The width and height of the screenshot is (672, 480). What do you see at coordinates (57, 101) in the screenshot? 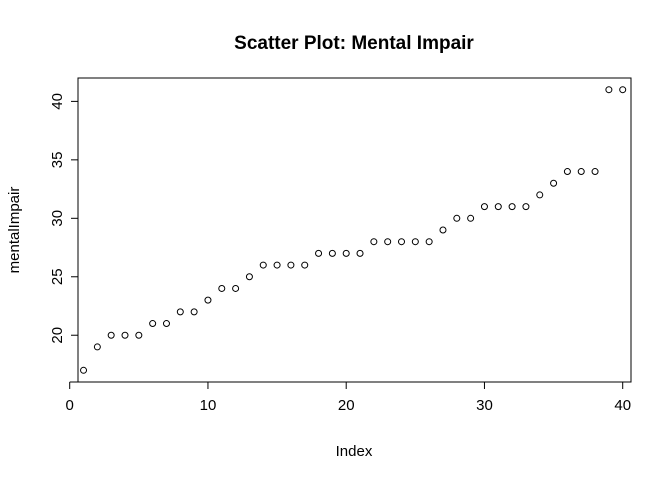
I see `y-tick-label: 40` at bounding box center [57, 101].